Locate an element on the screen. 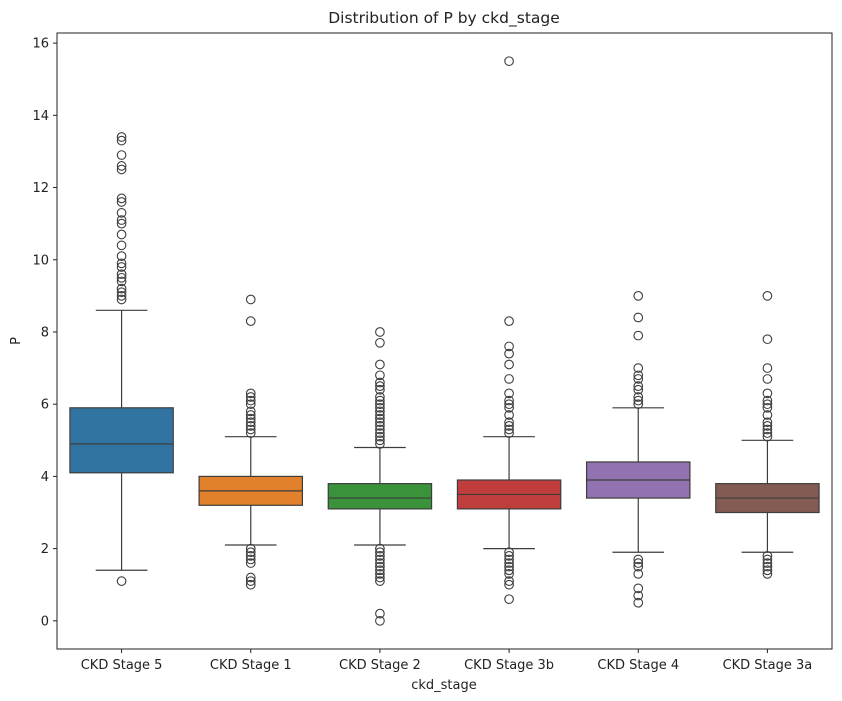 The image size is (842, 701). y-tick-label: 14 is located at coordinates (40, 116).